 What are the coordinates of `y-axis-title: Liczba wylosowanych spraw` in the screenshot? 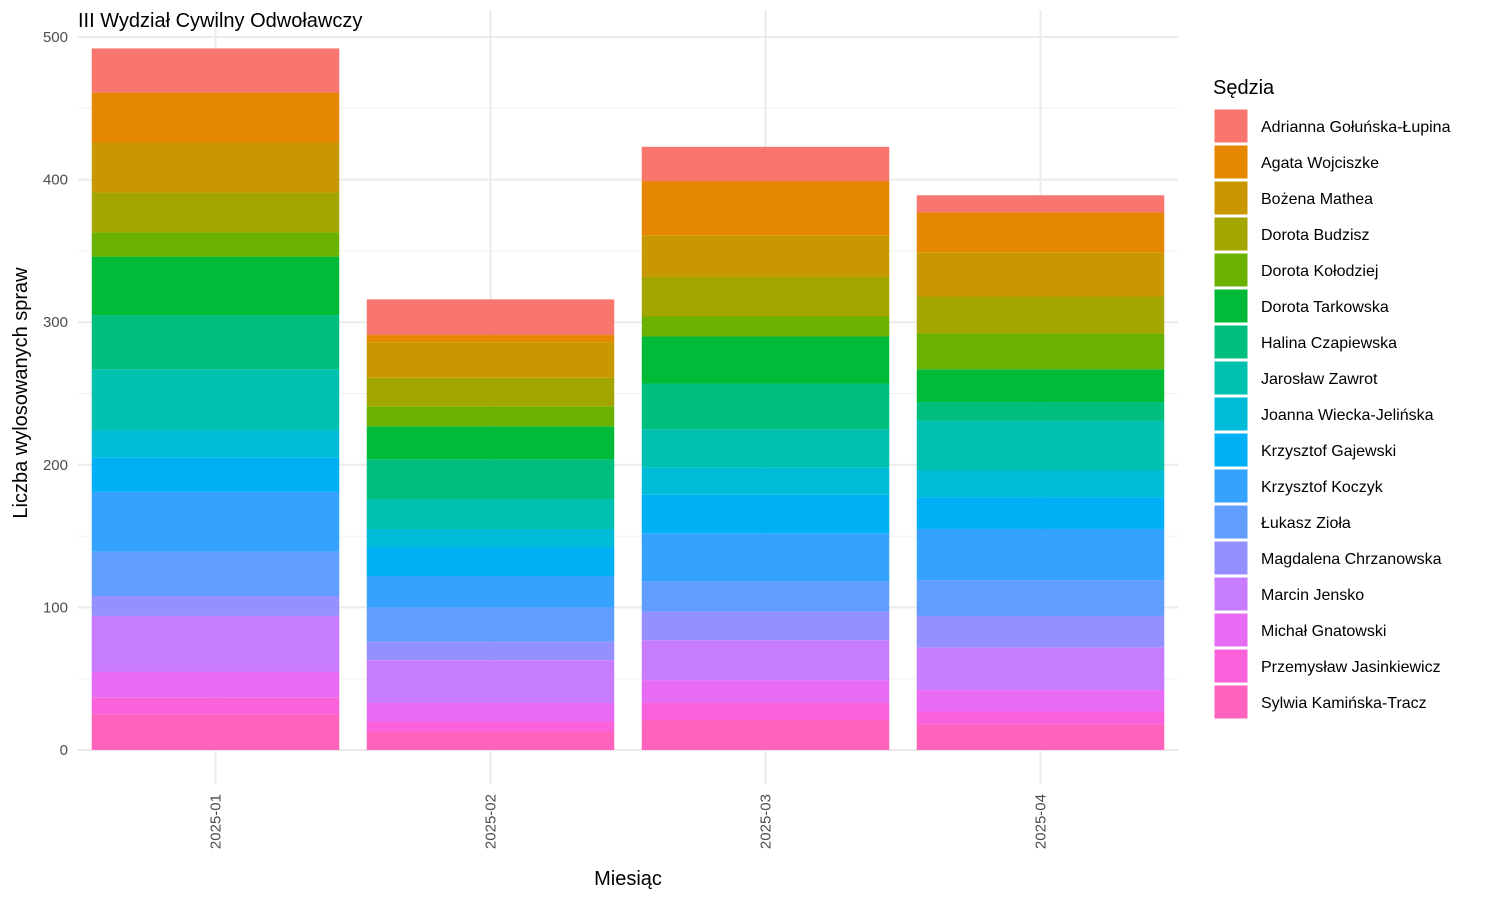 It's located at (21, 393).